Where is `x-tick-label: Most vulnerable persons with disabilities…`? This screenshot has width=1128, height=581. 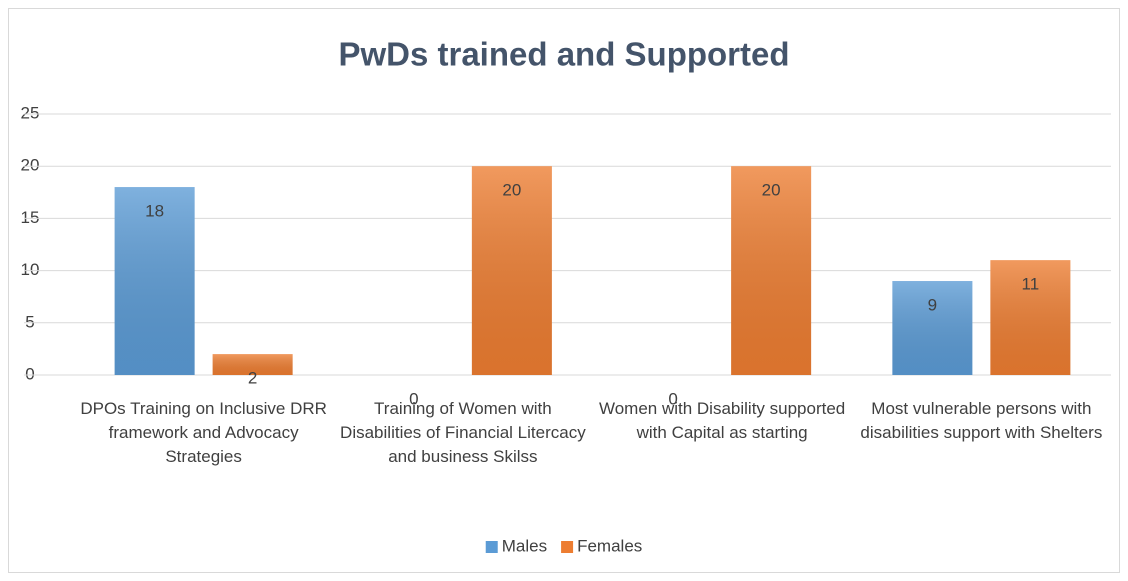 x-tick-label: Most vulnerable persons with disabilities… is located at coordinates (981, 420).